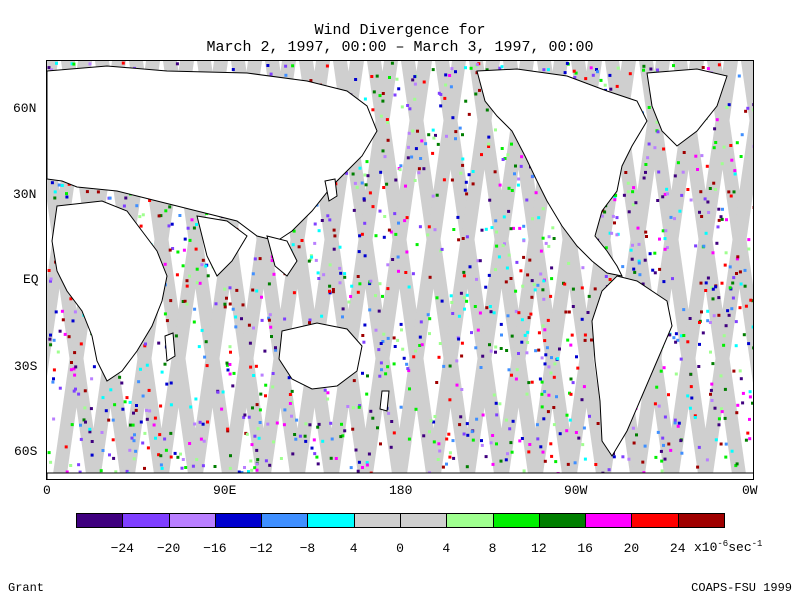 This screenshot has height=600, width=800. What do you see at coordinates (282, 256) in the screenshot?
I see `southeast-asia-landmass` at bounding box center [282, 256].